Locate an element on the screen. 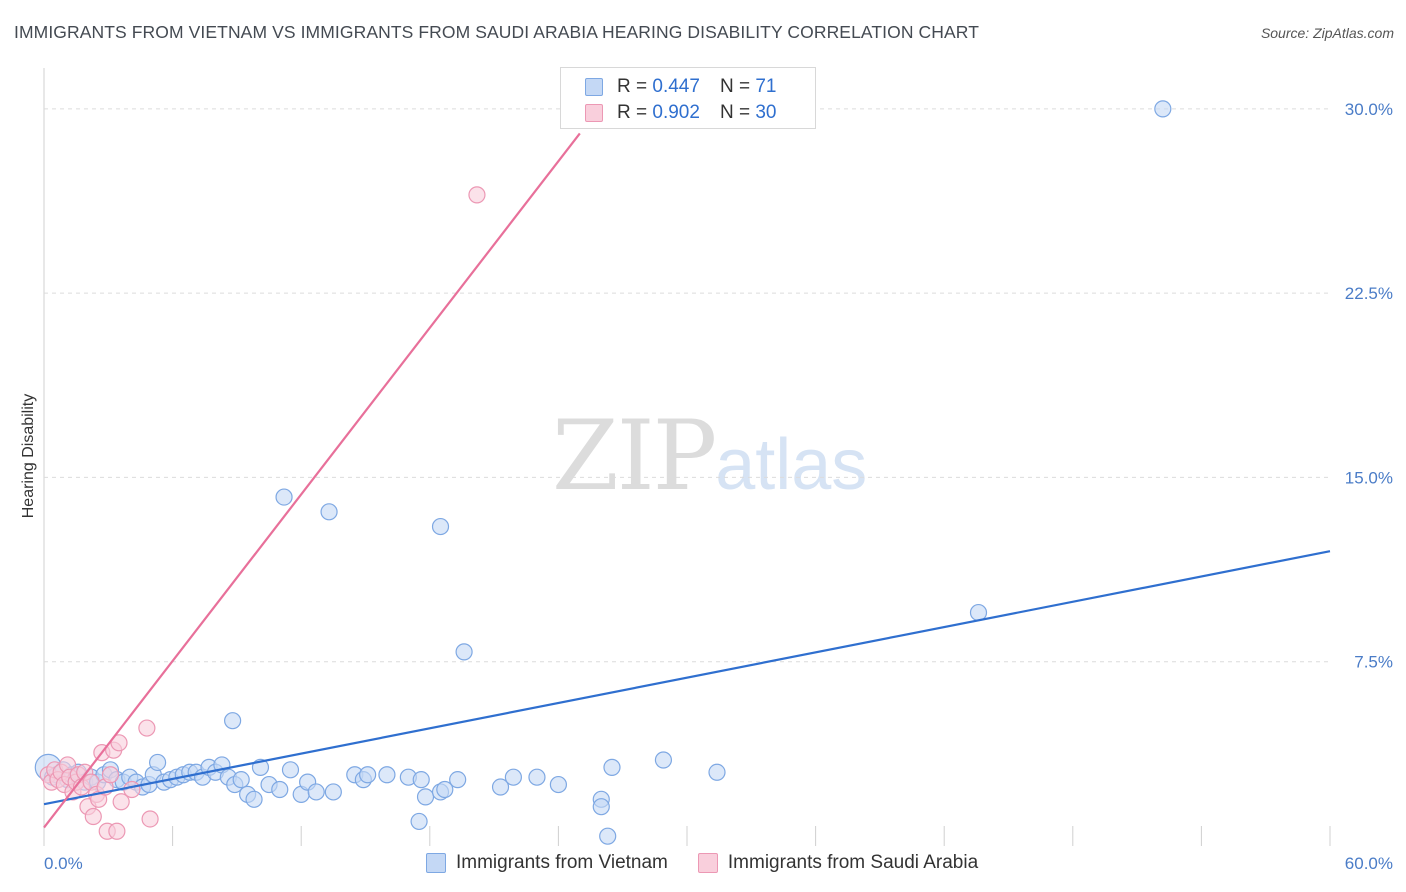 This screenshot has height=892, width=1406. series-legend-vietnam: Immigrants from Vietnam is located at coordinates (547, 863).